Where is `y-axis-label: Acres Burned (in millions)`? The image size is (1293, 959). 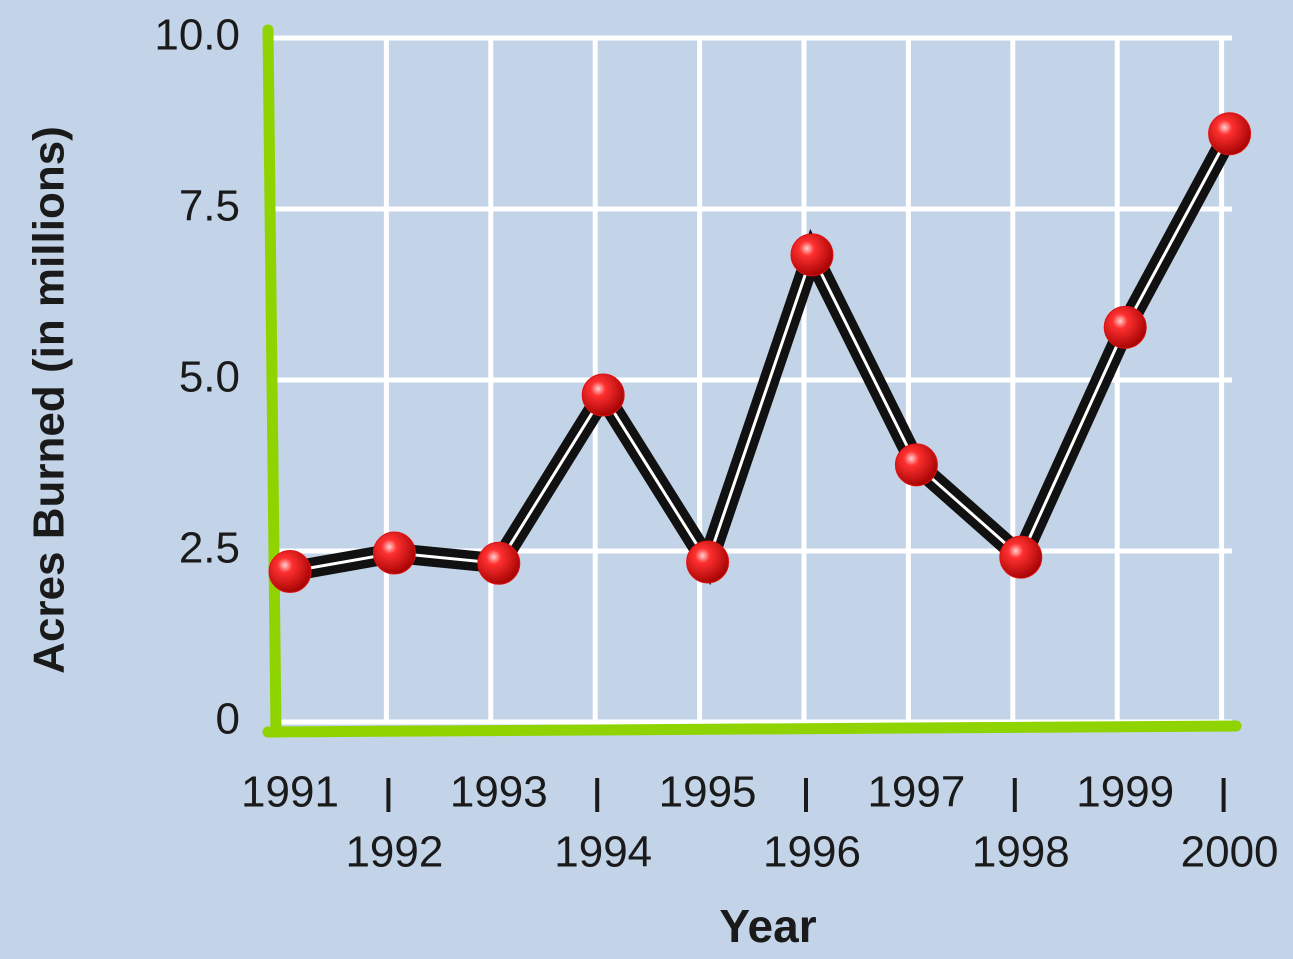
y-axis-label: Acres Burned (in millions) is located at coordinates (49, 400).